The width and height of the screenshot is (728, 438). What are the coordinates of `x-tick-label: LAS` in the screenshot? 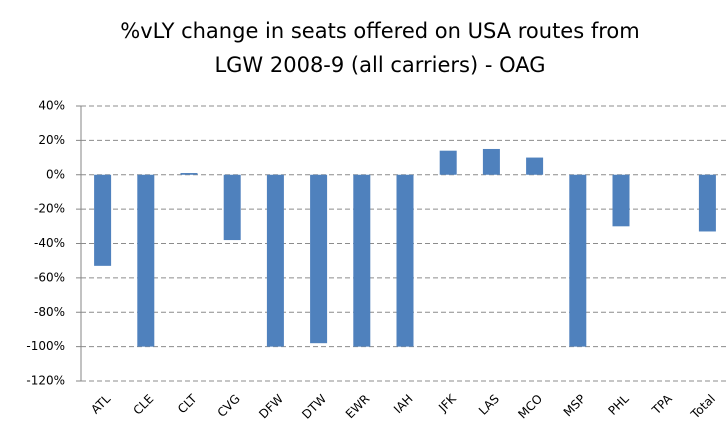 It's located at (489, 405).